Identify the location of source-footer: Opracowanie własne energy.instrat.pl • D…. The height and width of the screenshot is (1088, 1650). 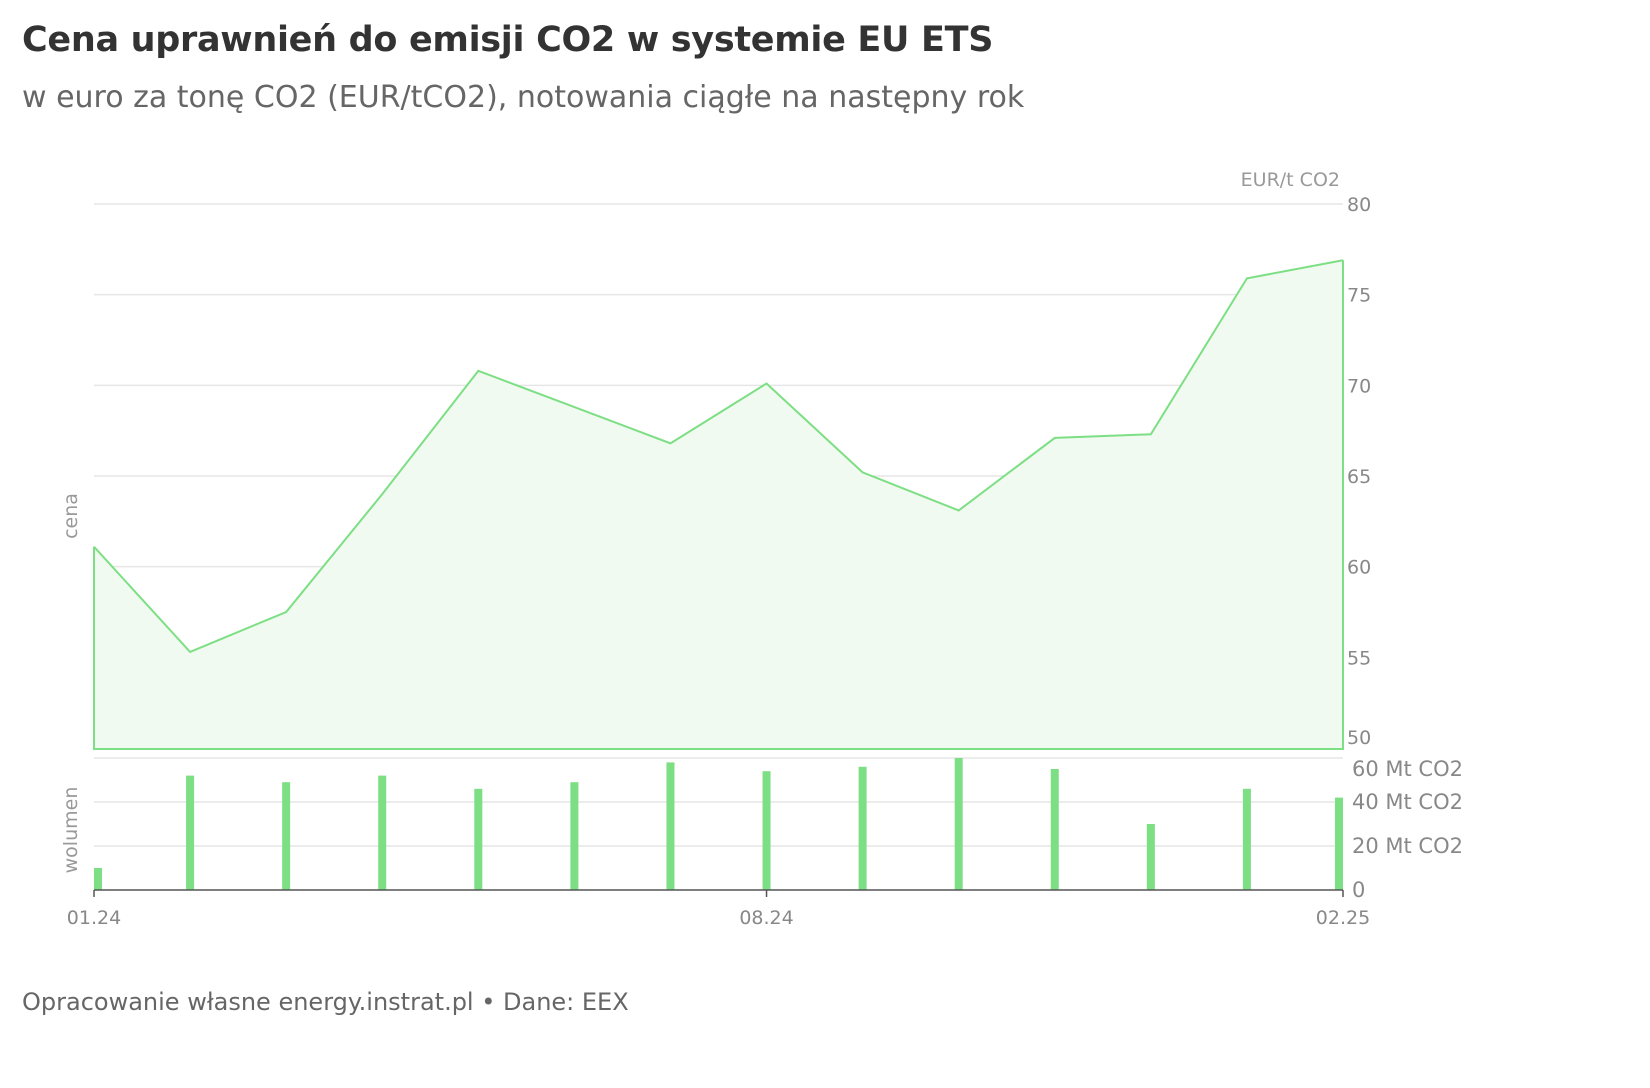
(325, 1002).